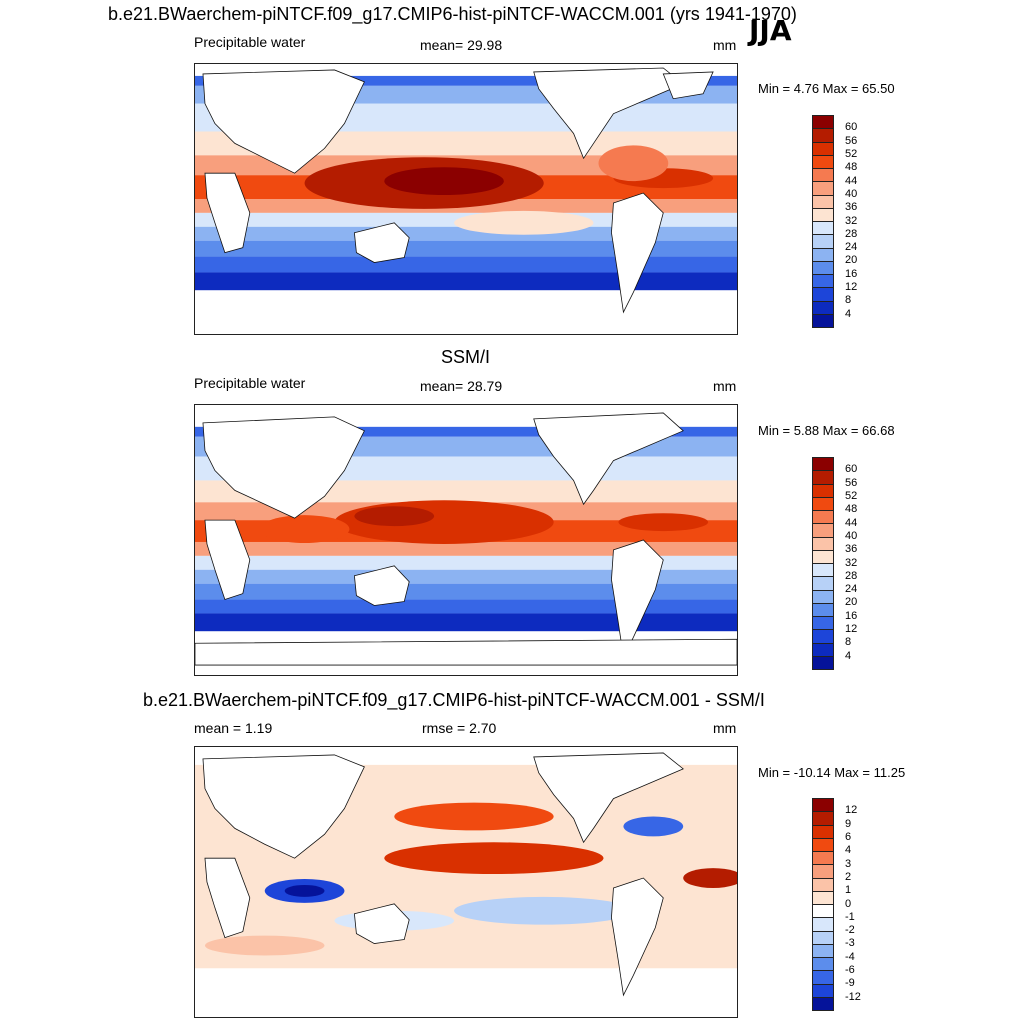 The image size is (1024, 1024). I want to click on panel-3-mean-label: mean = 1.19, so click(233, 728).